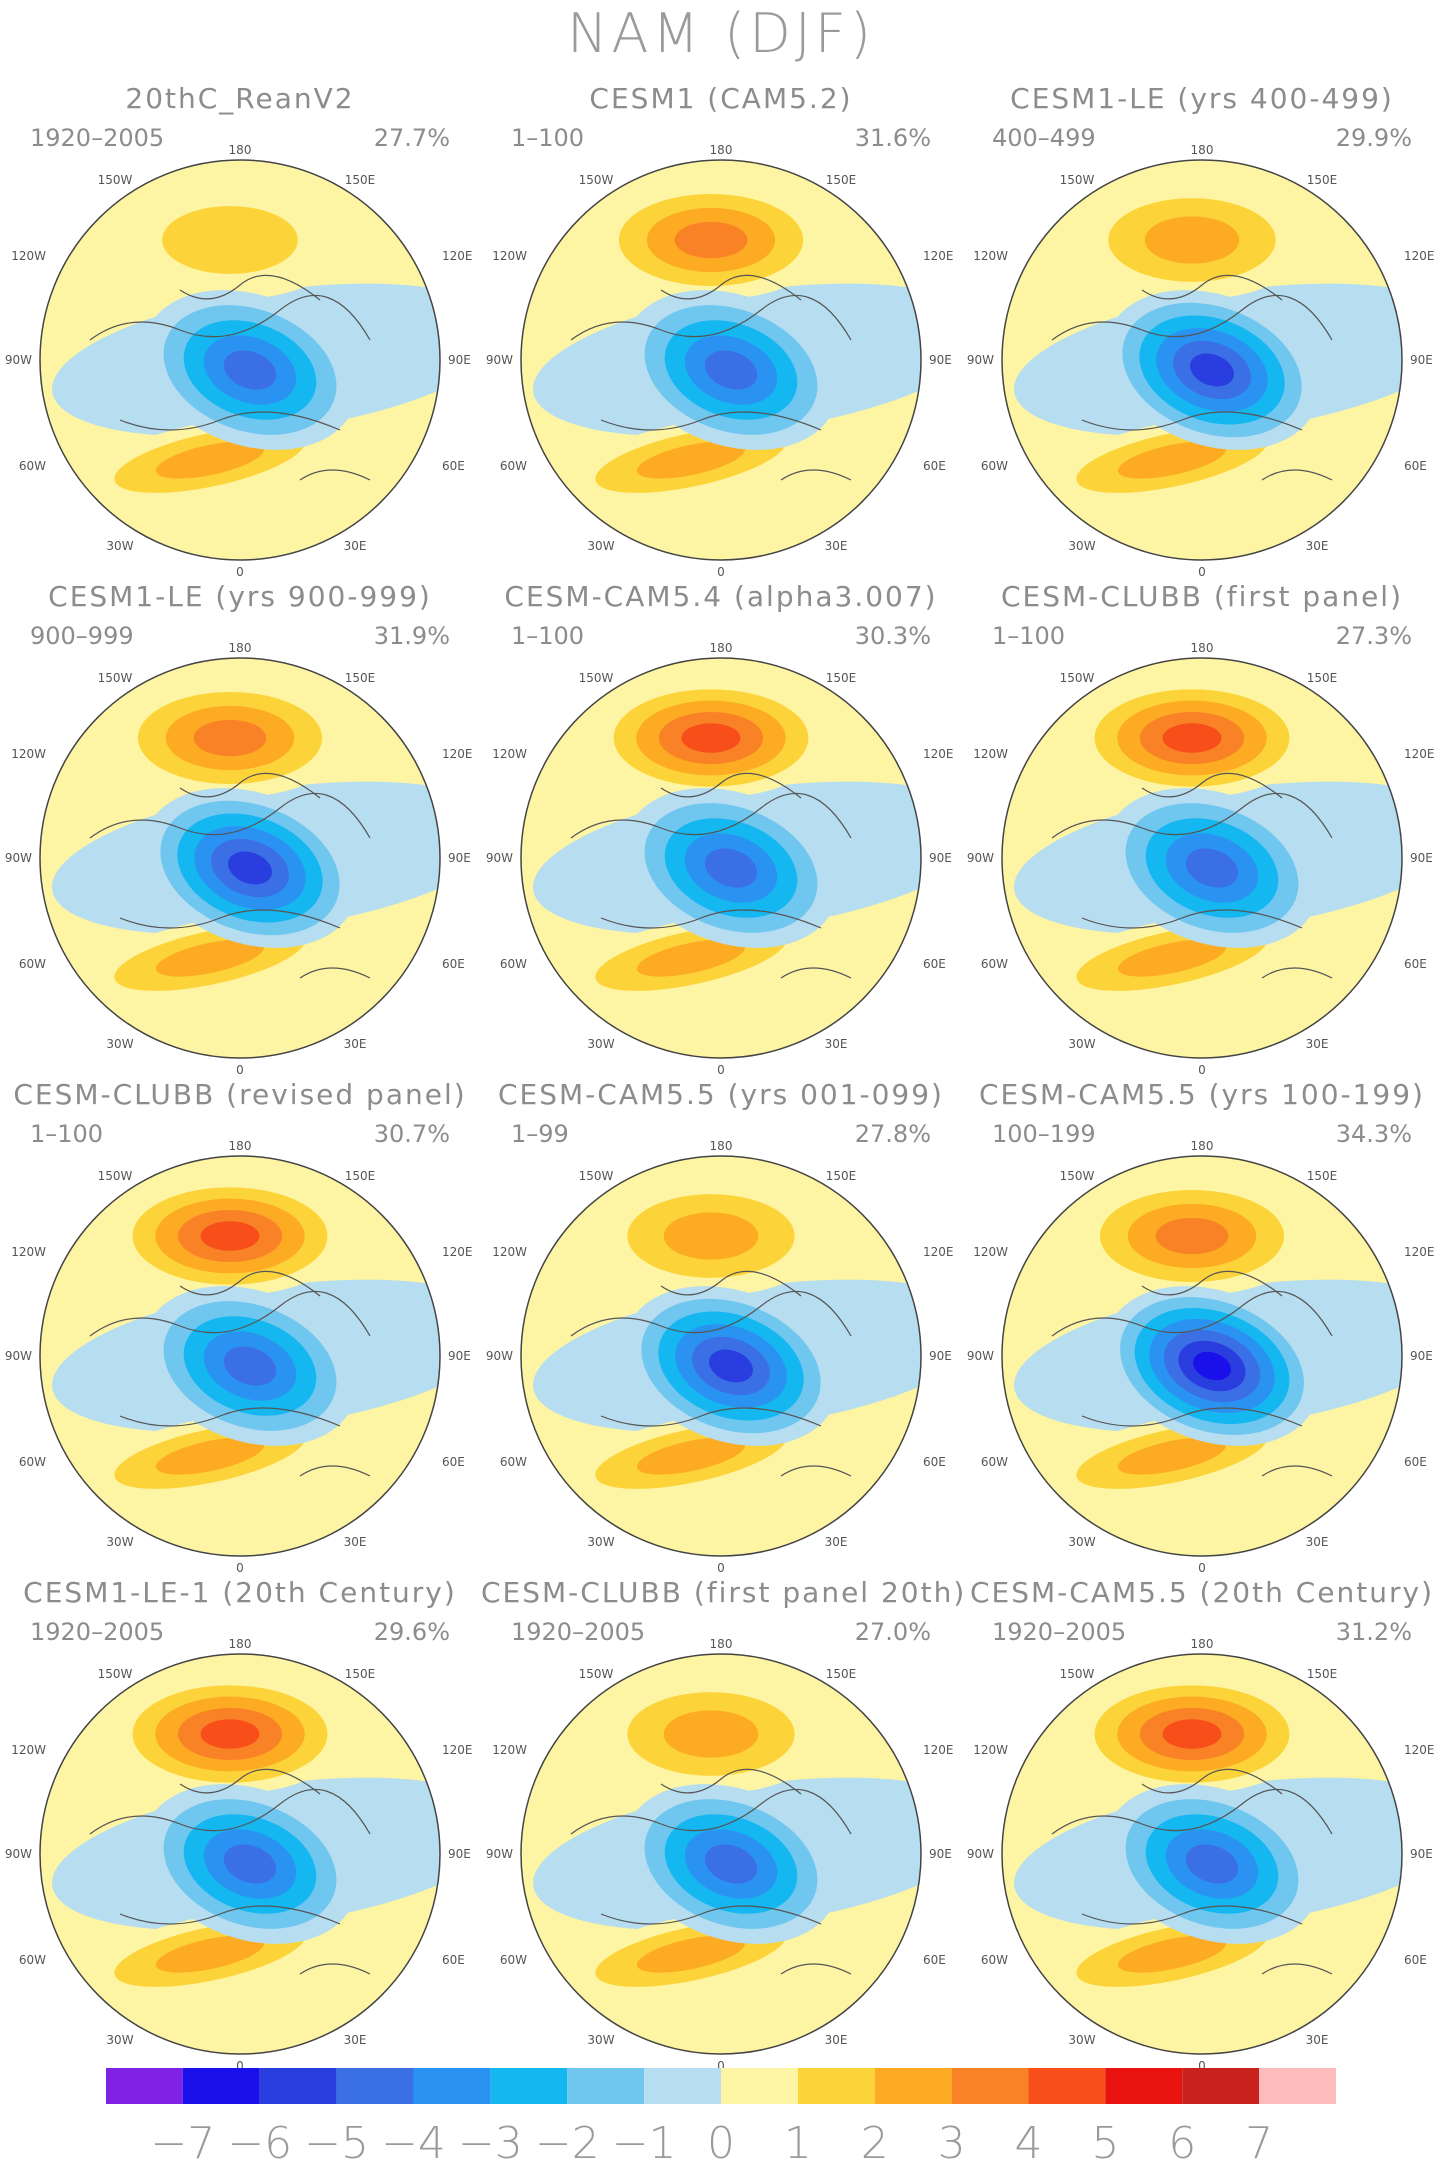 The height and width of the screenshot is (2169, 1442). Describe the element at coordinates (411, 1632) in the screenshot. I see `panel-percent: 29.6%` at that location.